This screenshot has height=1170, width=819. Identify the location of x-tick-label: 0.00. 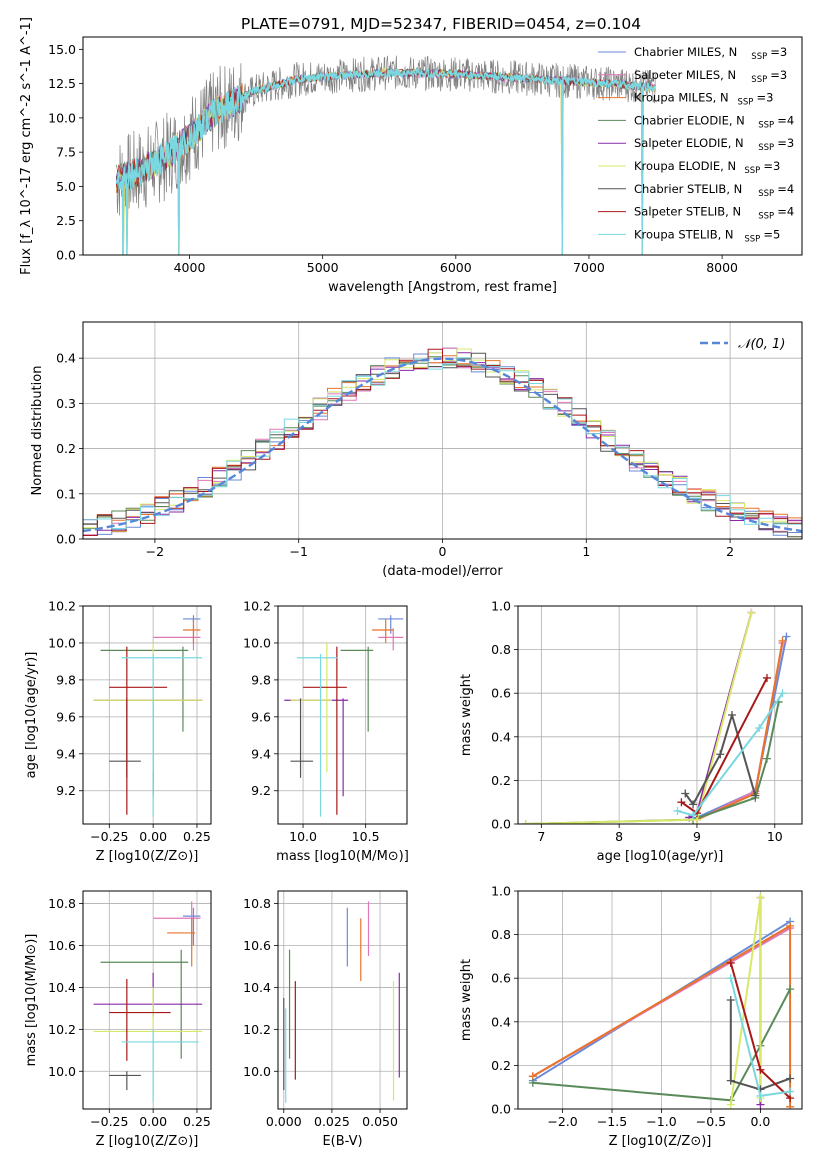
(153, 836).